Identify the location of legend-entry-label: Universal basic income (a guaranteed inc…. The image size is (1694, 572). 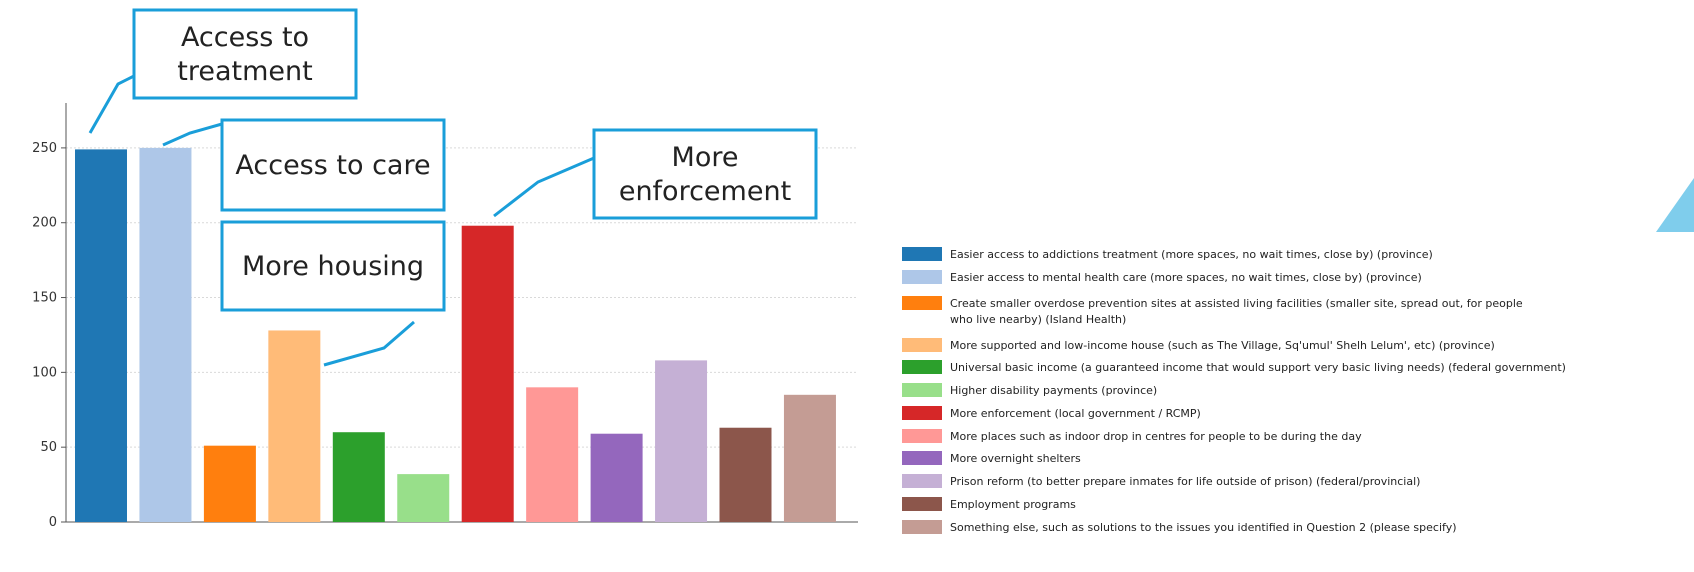
(1258, 367).